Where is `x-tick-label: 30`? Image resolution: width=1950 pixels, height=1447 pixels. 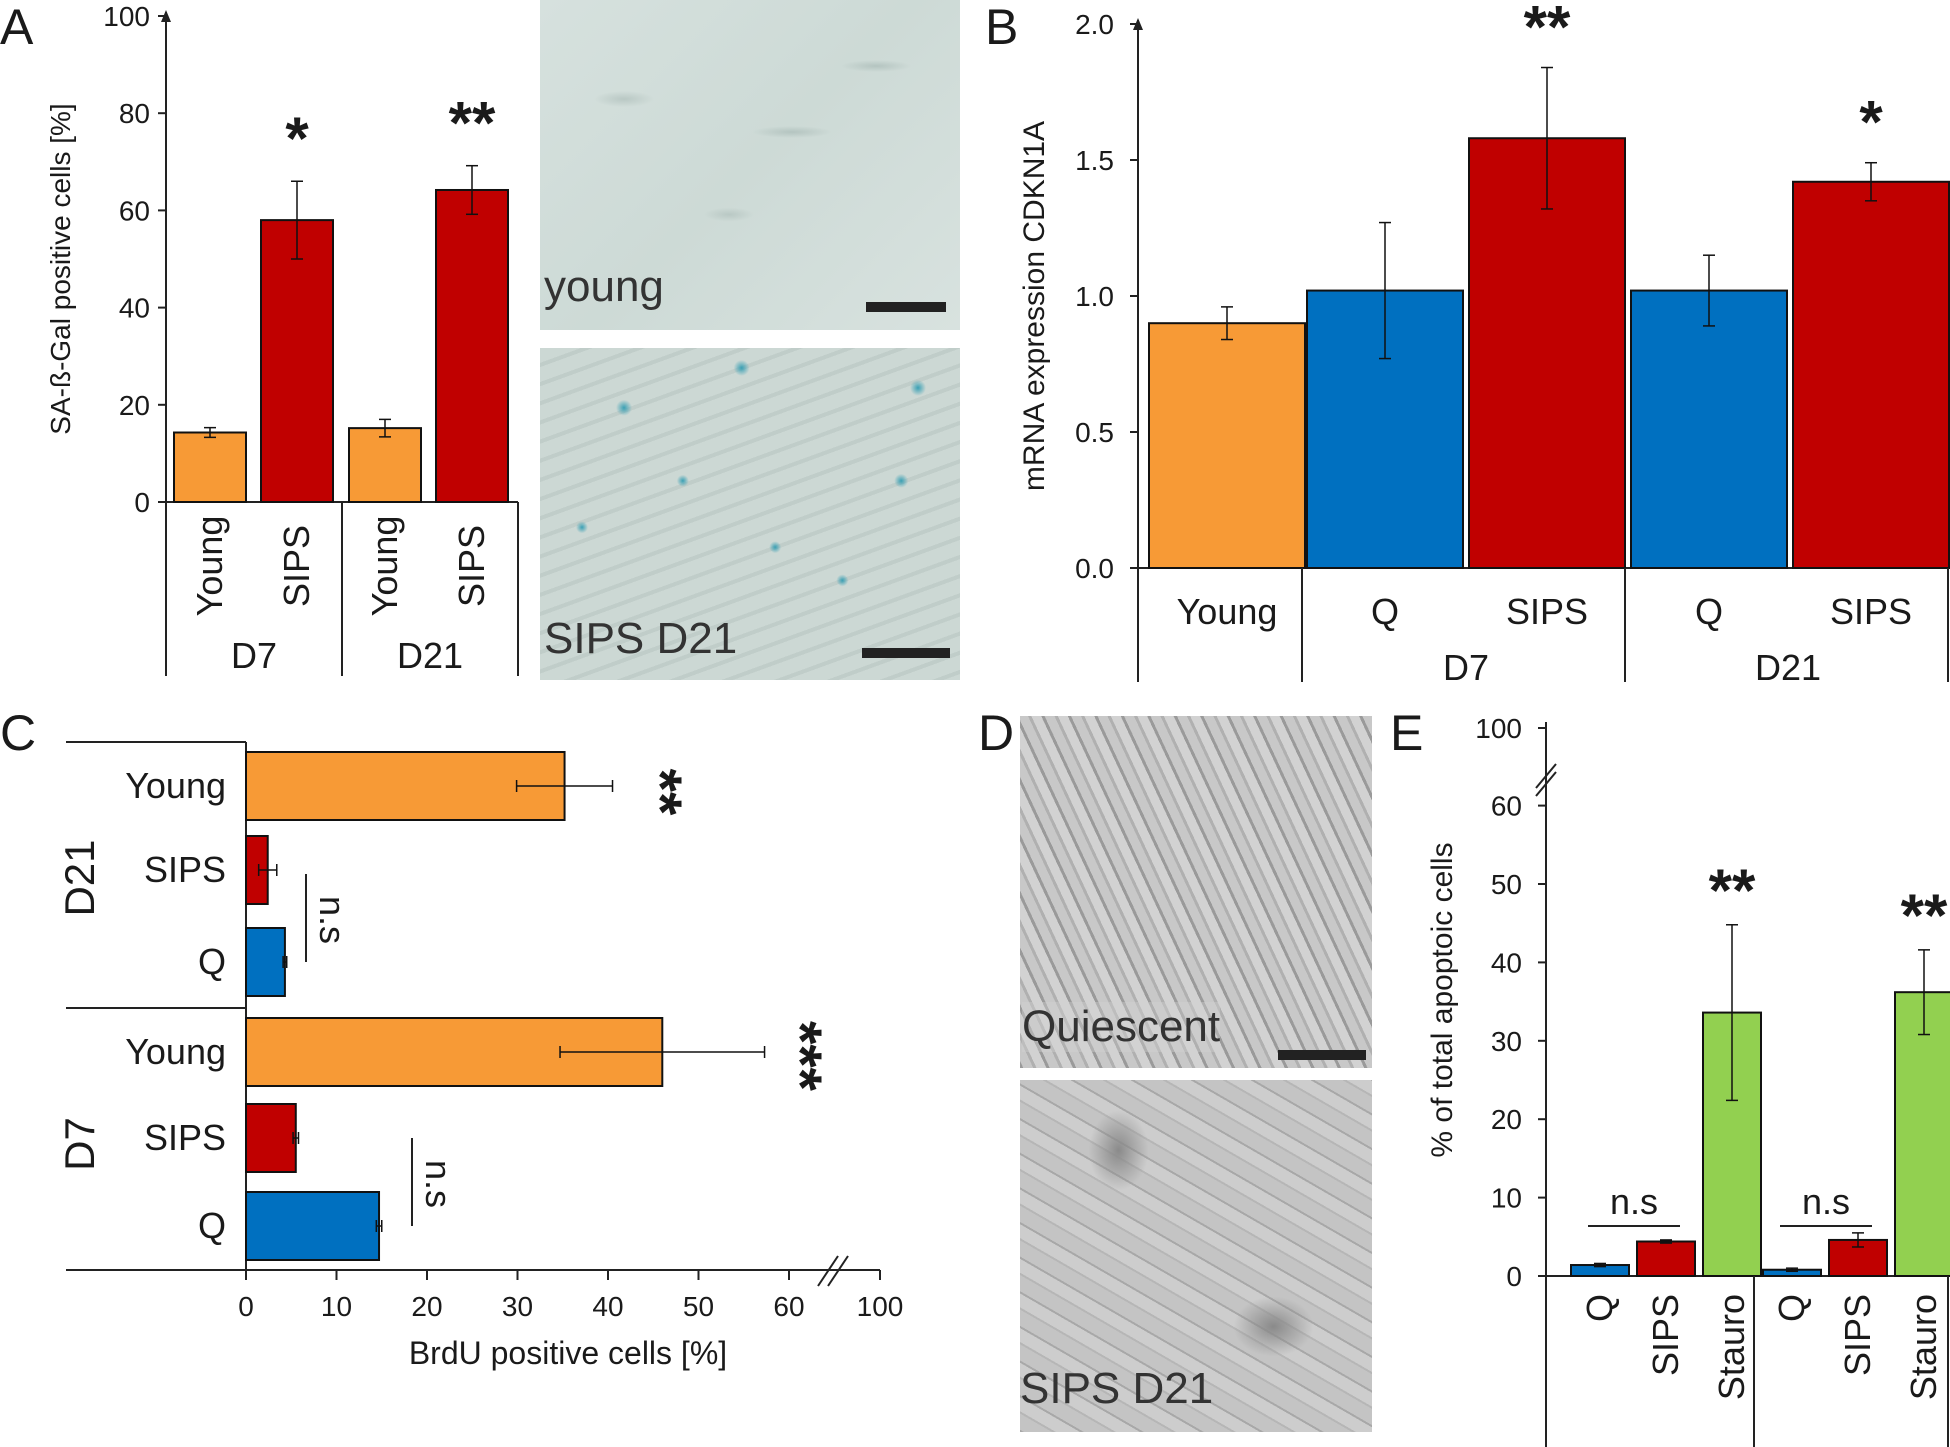
x-tick-label: 30 is located at coordinates (517, 1306).